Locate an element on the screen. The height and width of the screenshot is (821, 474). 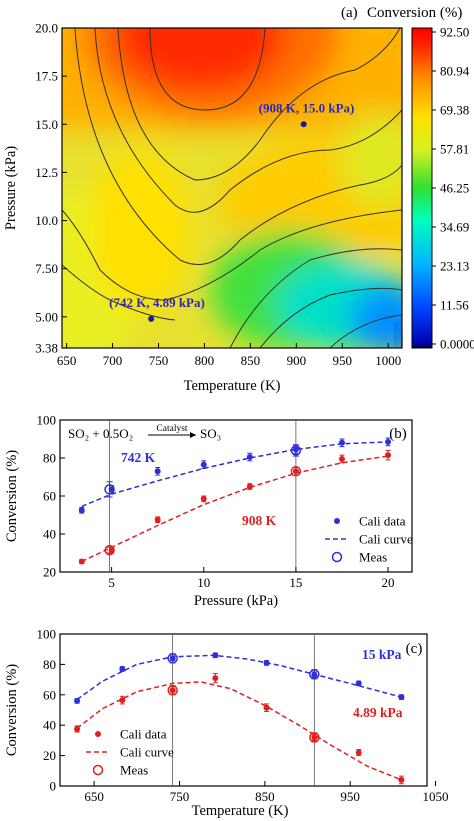
reference-lines is located at coordinates (243, 710).